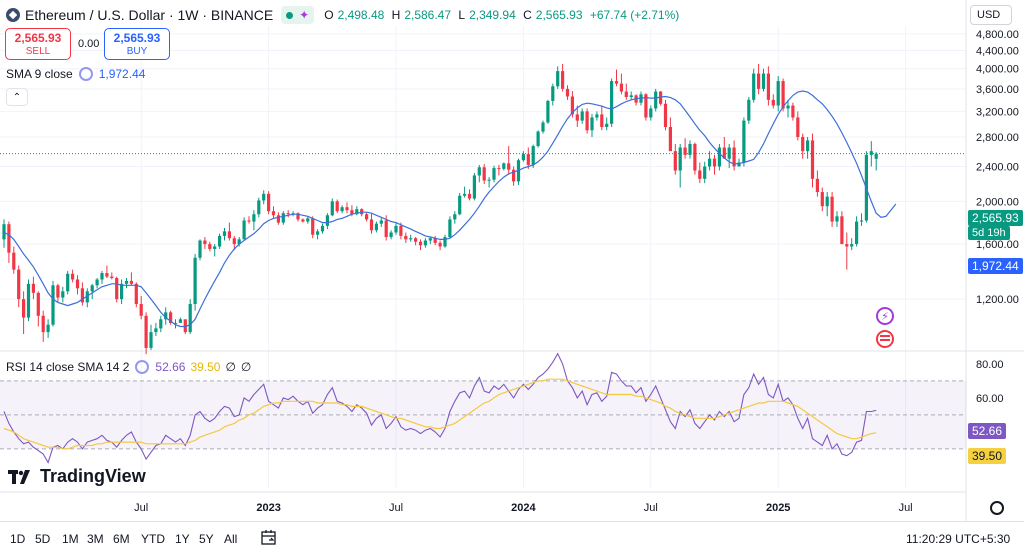 The image size is (1024, 555). Describe the element at coordinates (269, 538) in the screenshot. I see `go-to-date-icon` at that location.